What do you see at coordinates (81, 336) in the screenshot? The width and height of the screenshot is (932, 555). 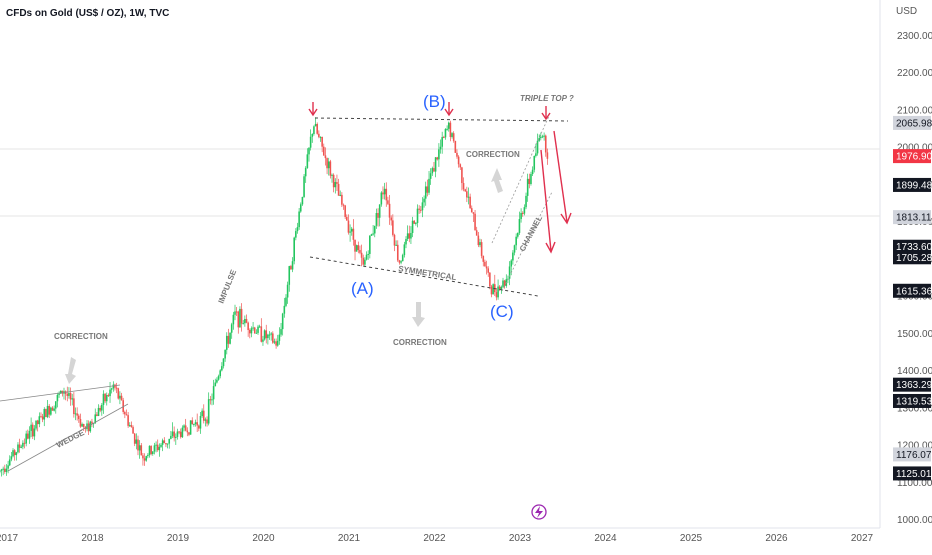 I see `correction-label-left: CORRECTION` at bounding box center [81, 336].